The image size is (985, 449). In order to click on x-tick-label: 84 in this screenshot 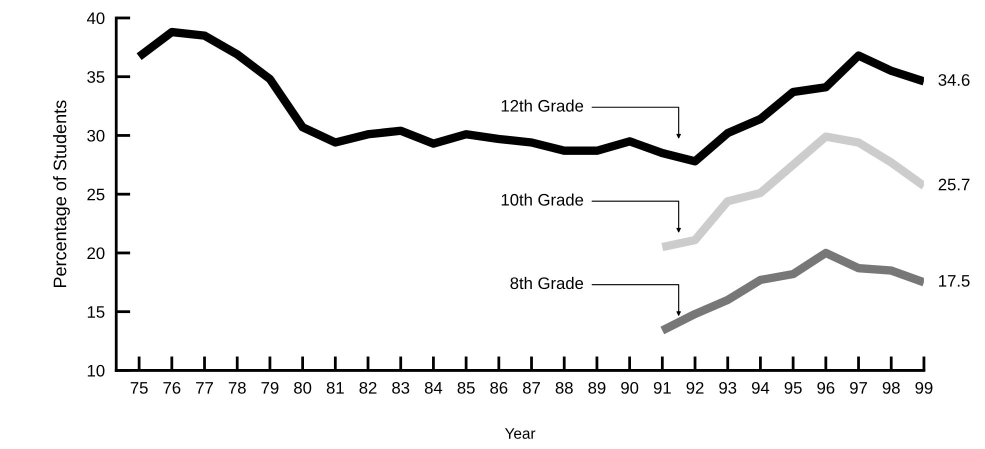, I will do `click(433, 388)`.